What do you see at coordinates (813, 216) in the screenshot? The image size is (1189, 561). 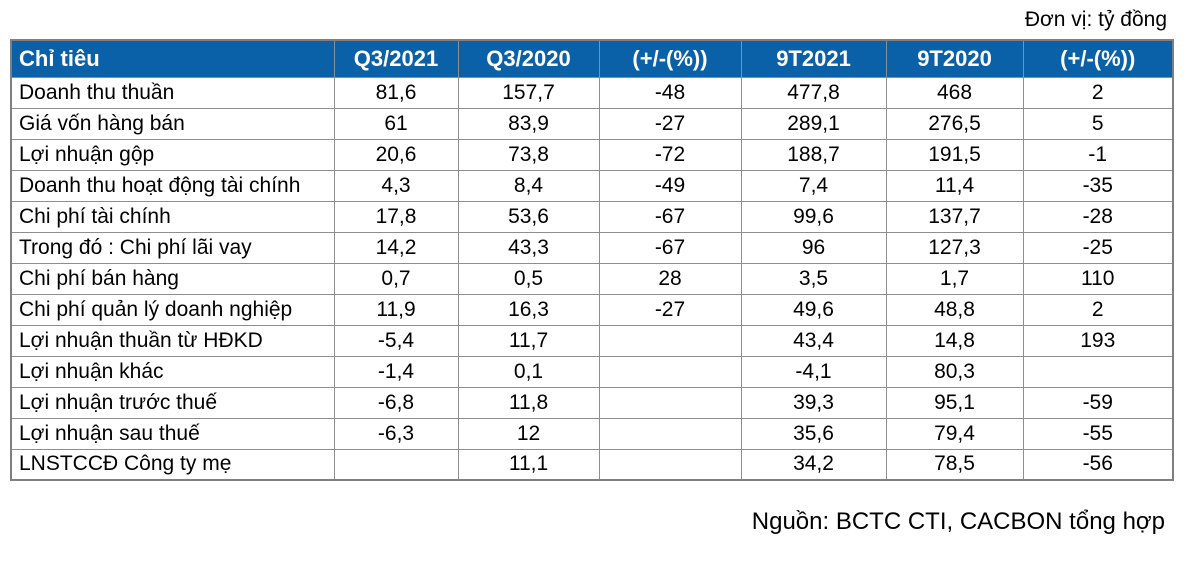 I see `cell-value: 99,6` at bounding box center [813, 216].